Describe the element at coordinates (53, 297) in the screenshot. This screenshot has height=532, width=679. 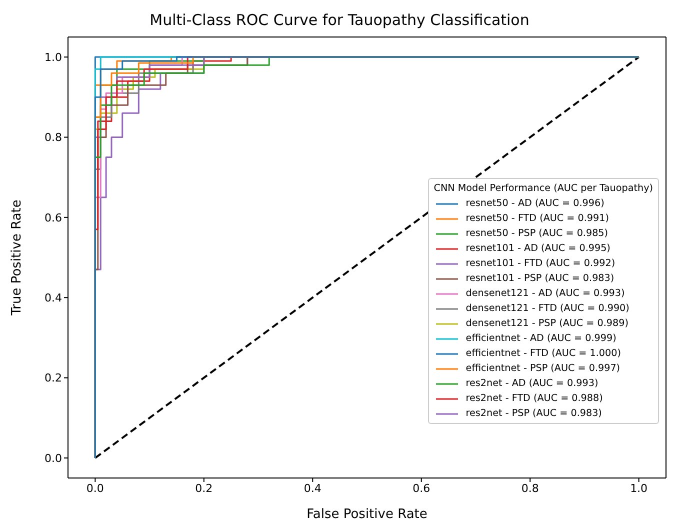
I see `y-tick-label: 0.4` at that location.